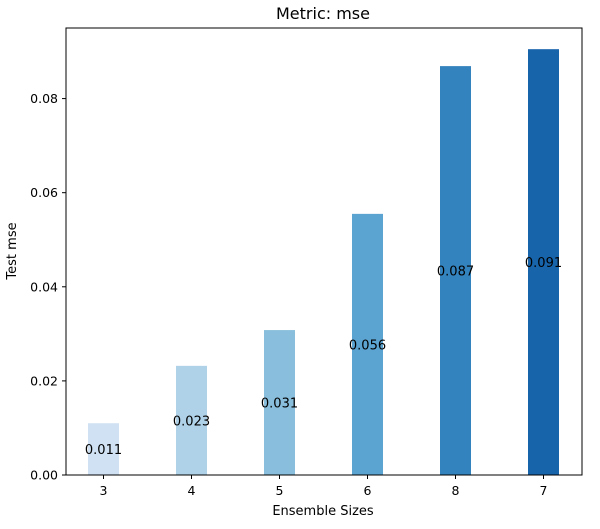 Image resolution: width=600 pixels, height=529 pixels. Describe the element at coordinates (44, 475) in the screenshot. I see `y-tick-label-0: 0.00` at that location.